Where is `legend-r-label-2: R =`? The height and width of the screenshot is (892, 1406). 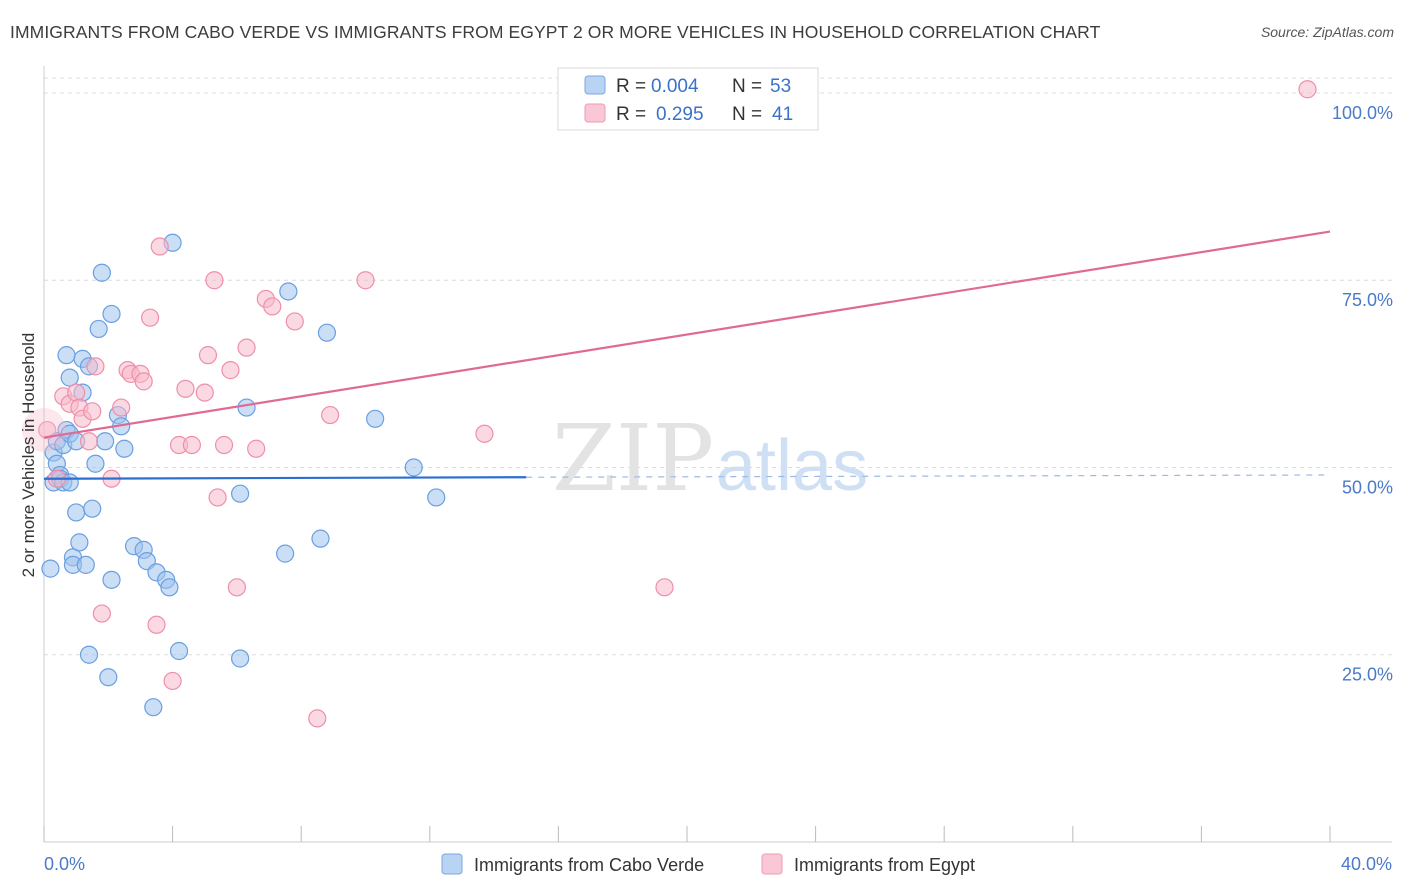
legend-r-label-2: R = is located at coordinates (631, 114).